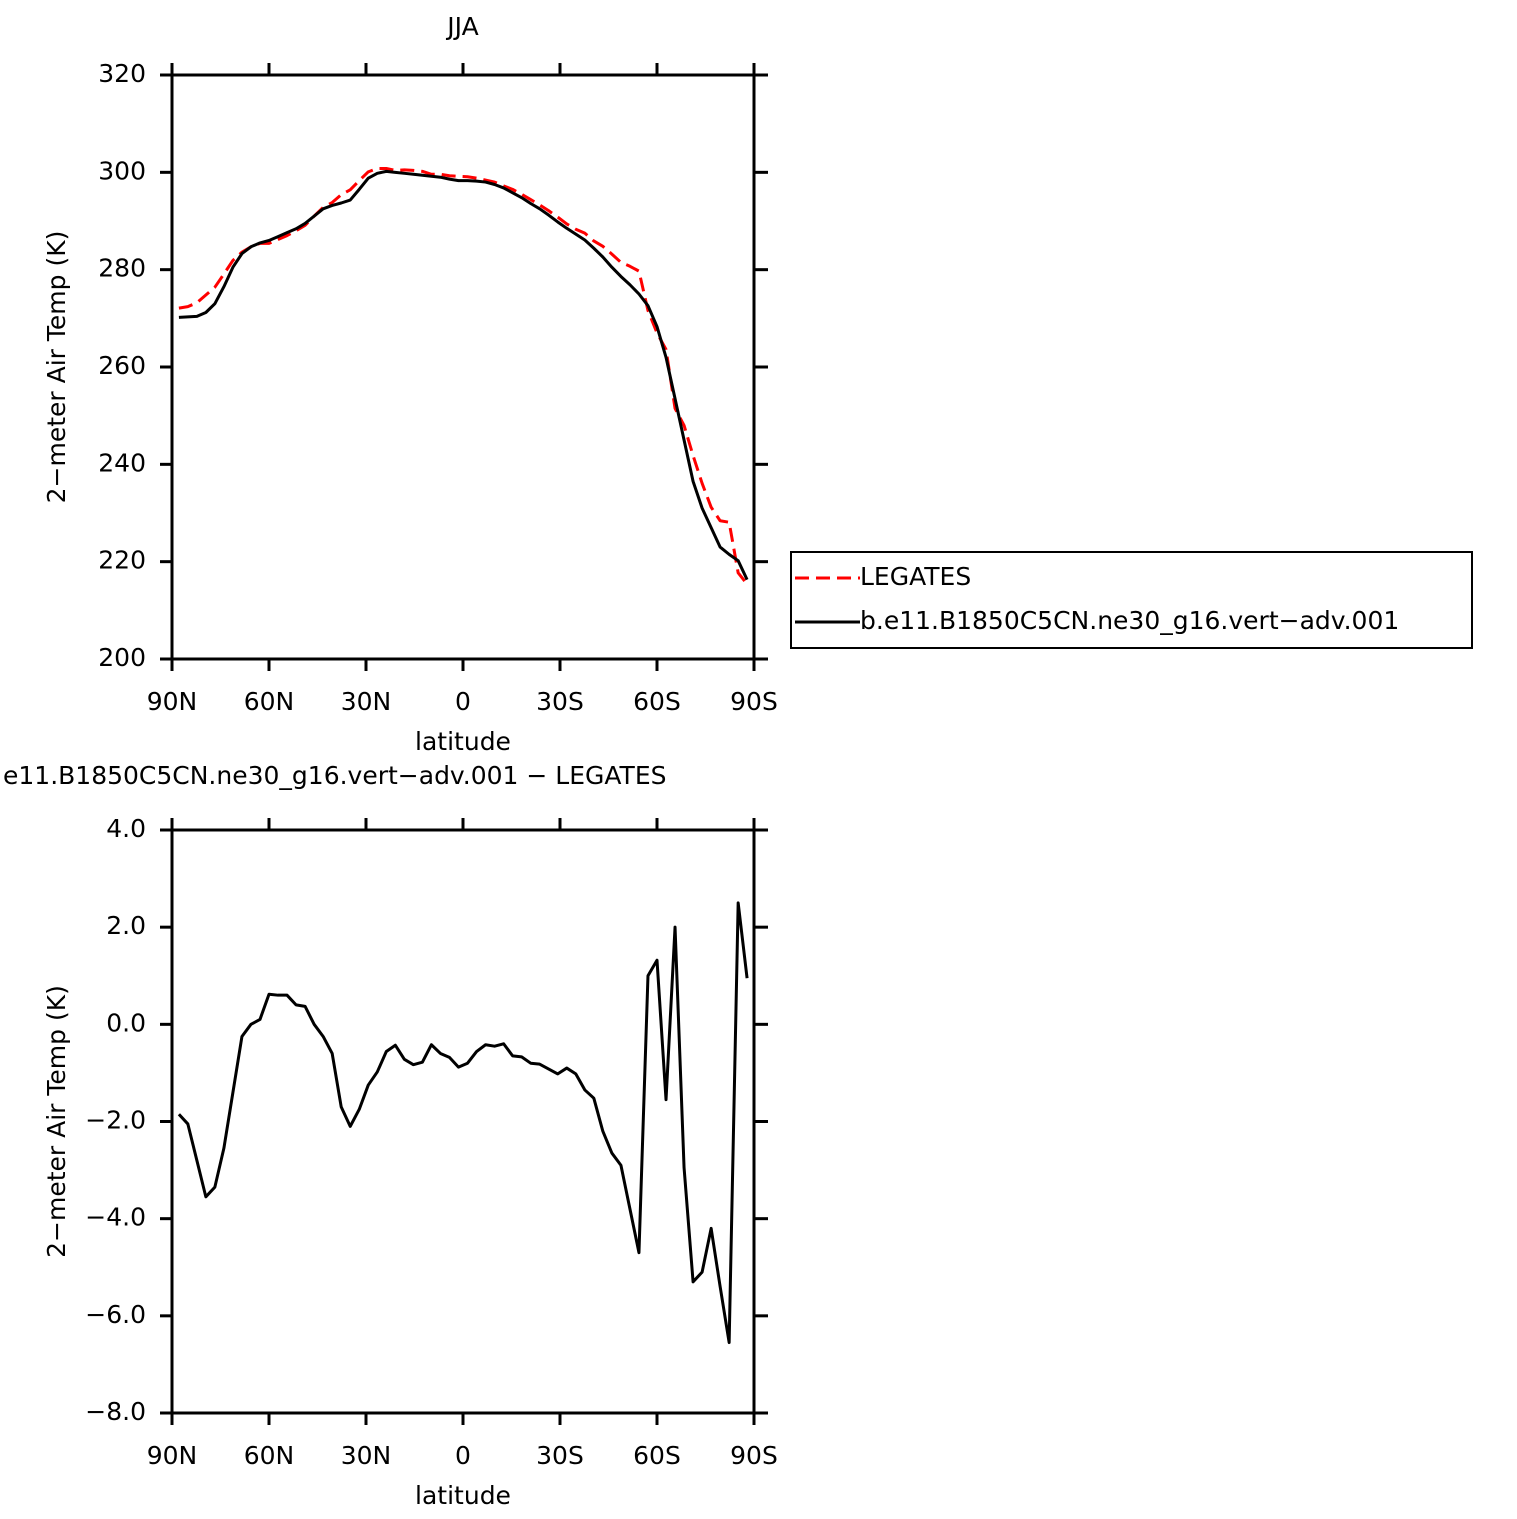 The height and width of the screenshot is (1519, 1517). What do you see at coordinates (1129, 620) in the screenshot?
I see `legend-label: b.e11.B1850C5CN.ne30_g16.vert−adv.001` at bounding box center [1129, 620].